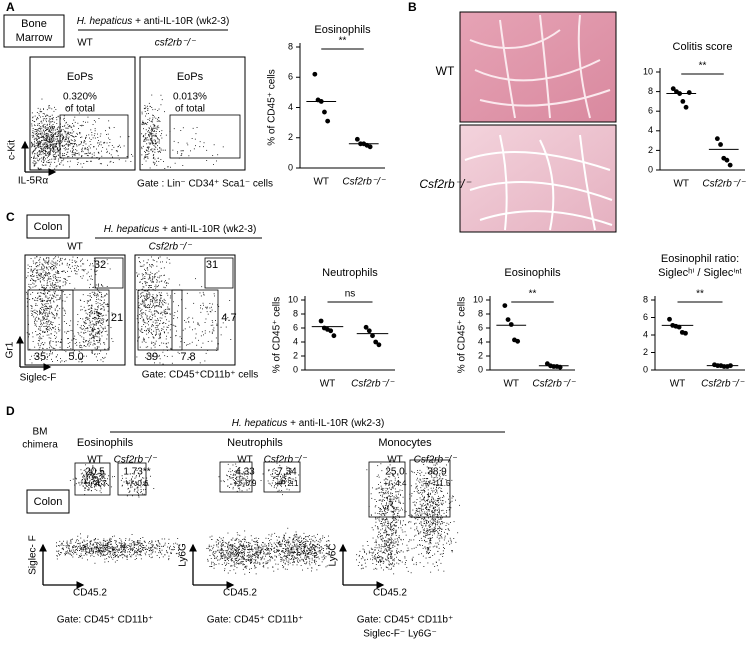 This screenshot has width=753, height=656. Describe the element at coordinates (152, 357) in the screenshot. I see `quadrant-value: 39` at that location.